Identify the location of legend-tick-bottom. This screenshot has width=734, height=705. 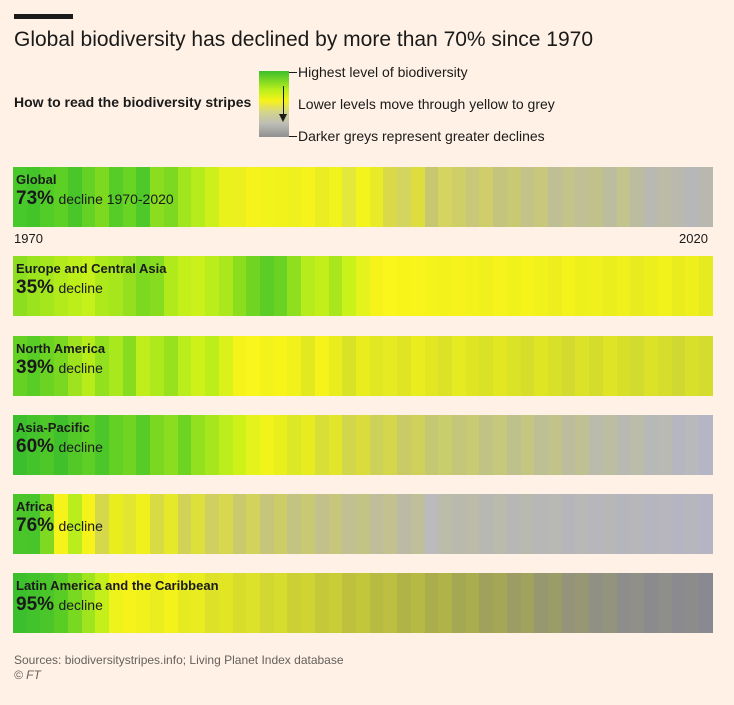
(293, 136).